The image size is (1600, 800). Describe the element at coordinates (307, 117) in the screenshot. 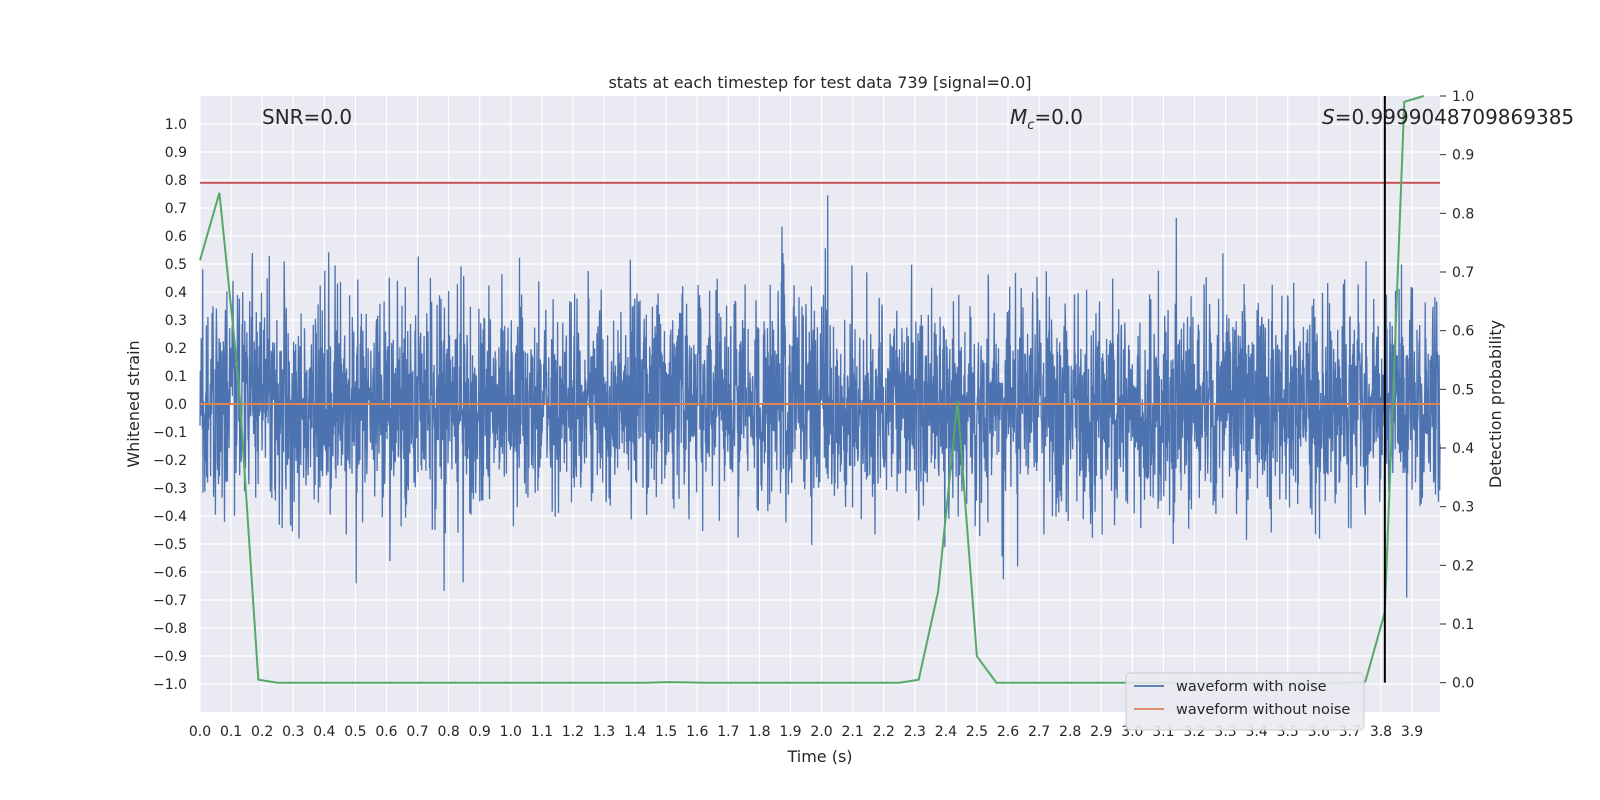

I see `snr-annotation: SNR=0.0` at that location.